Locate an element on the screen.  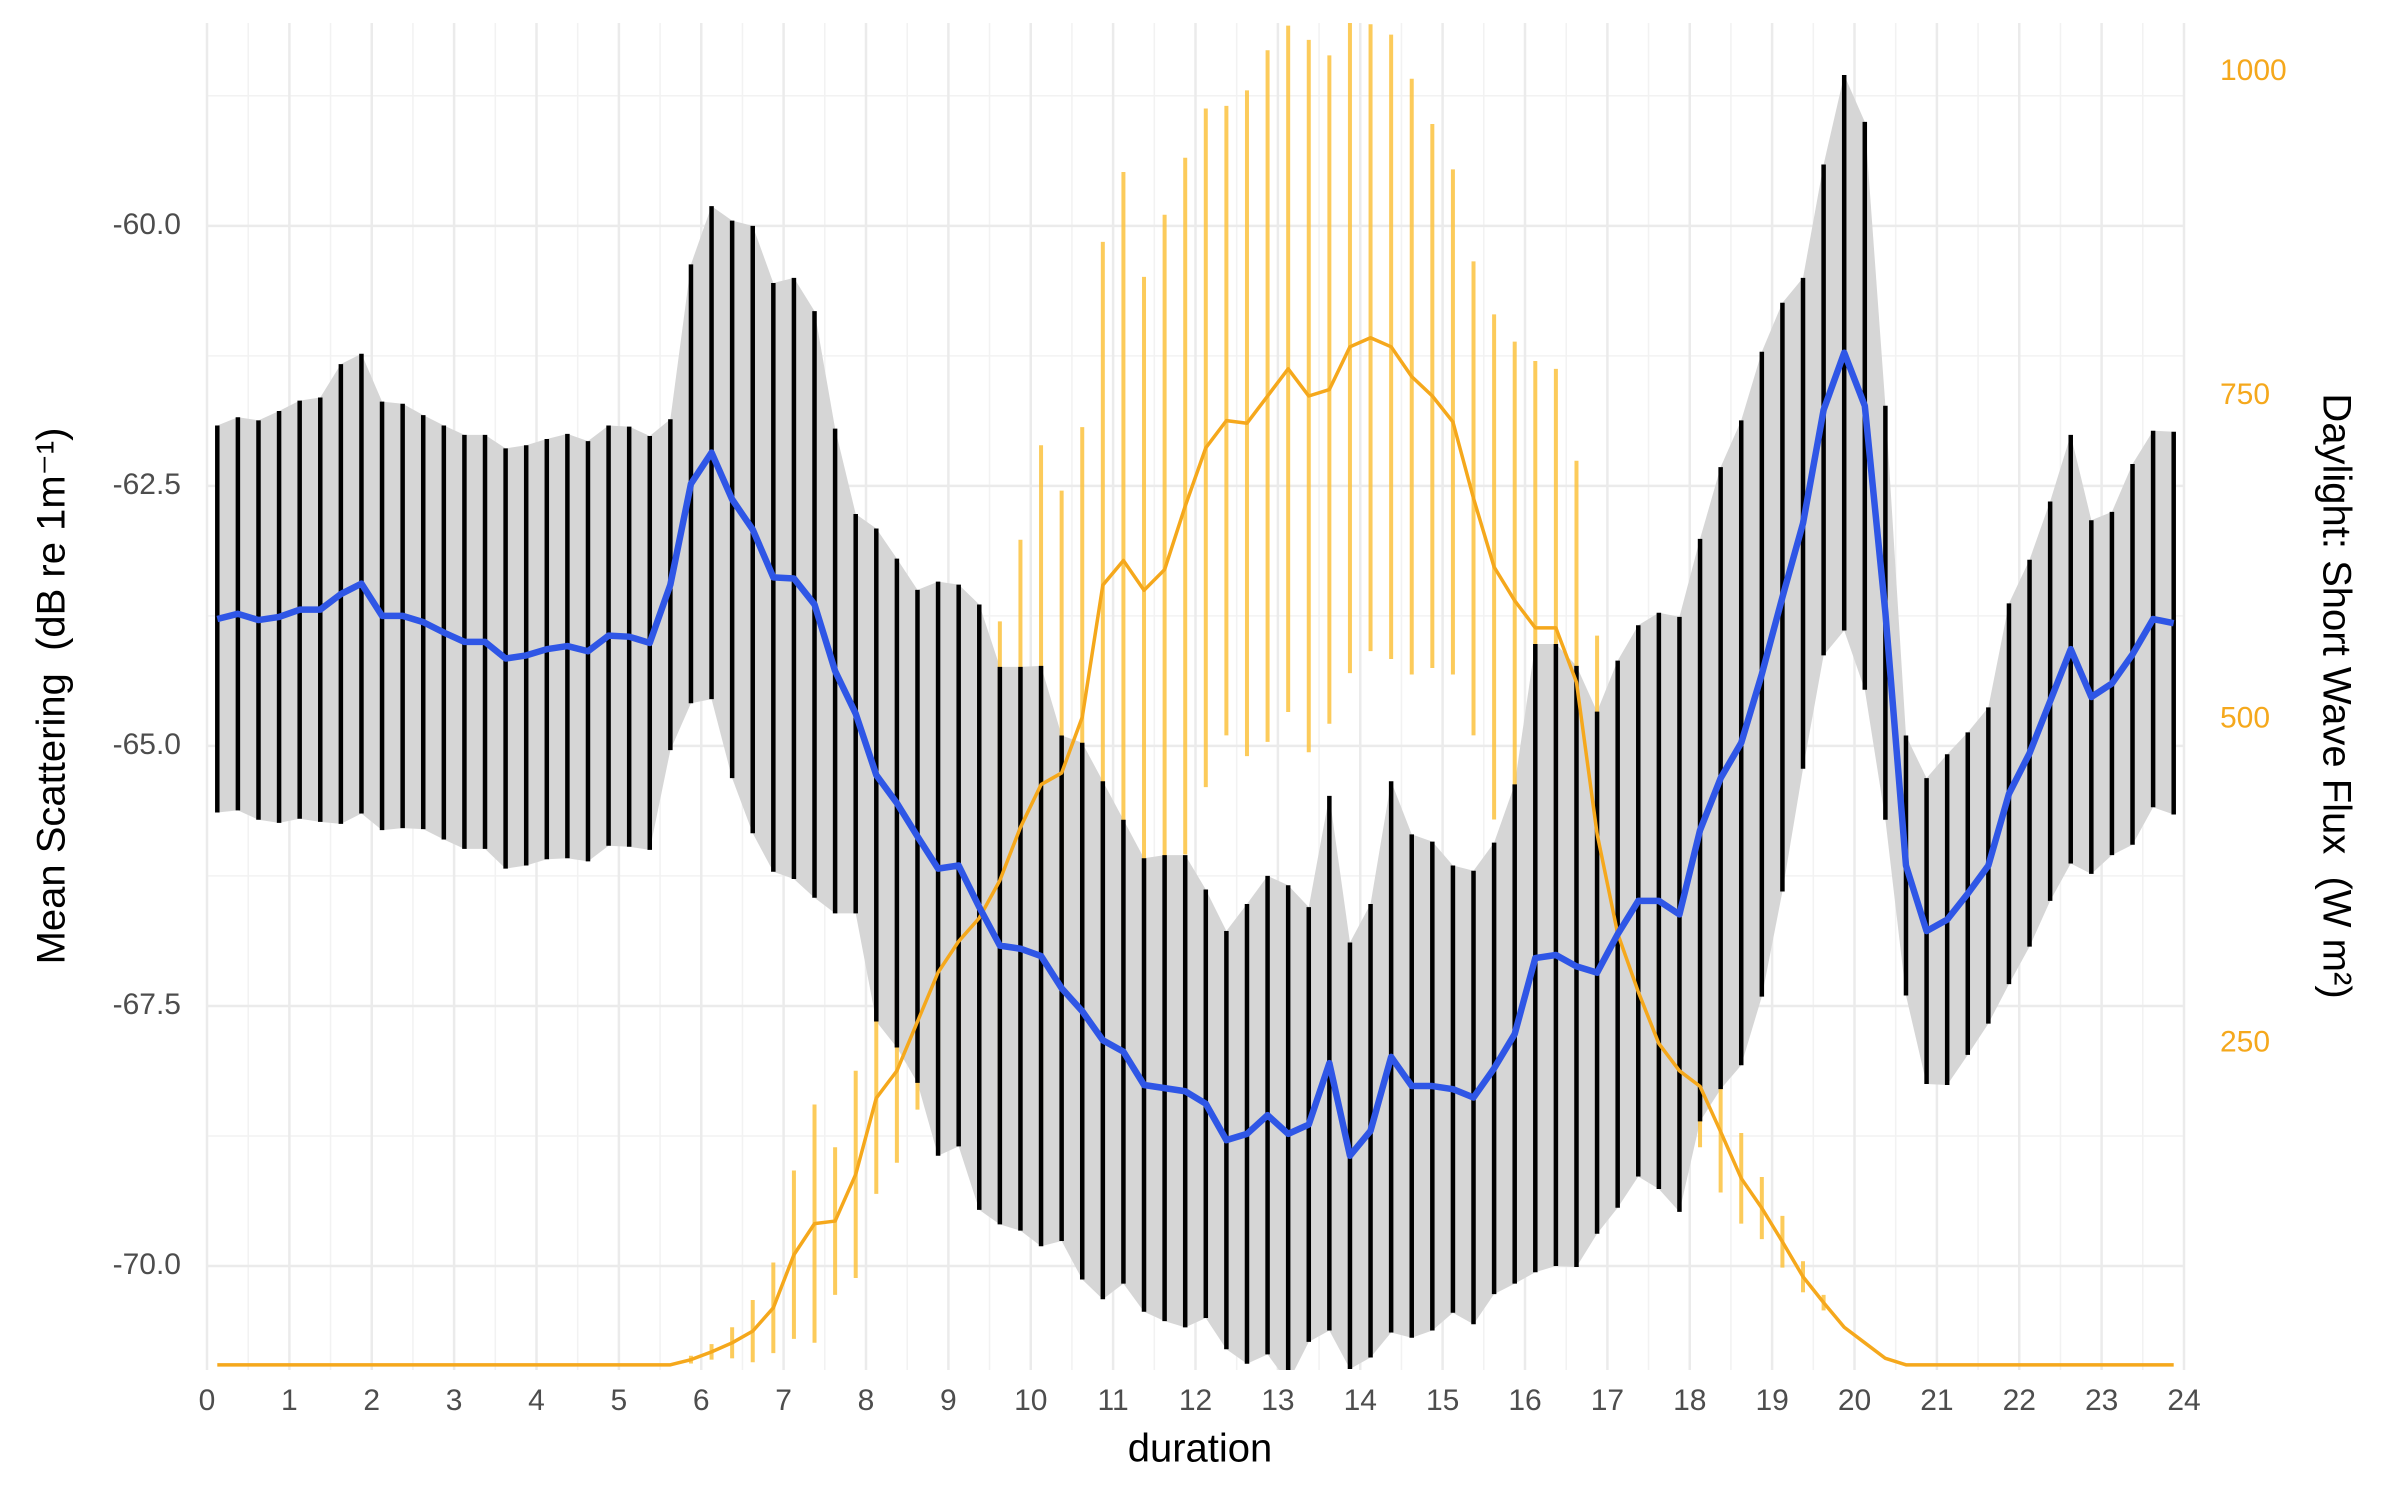
x-tick-label: 20 is located at coordinates (1854, 1400).